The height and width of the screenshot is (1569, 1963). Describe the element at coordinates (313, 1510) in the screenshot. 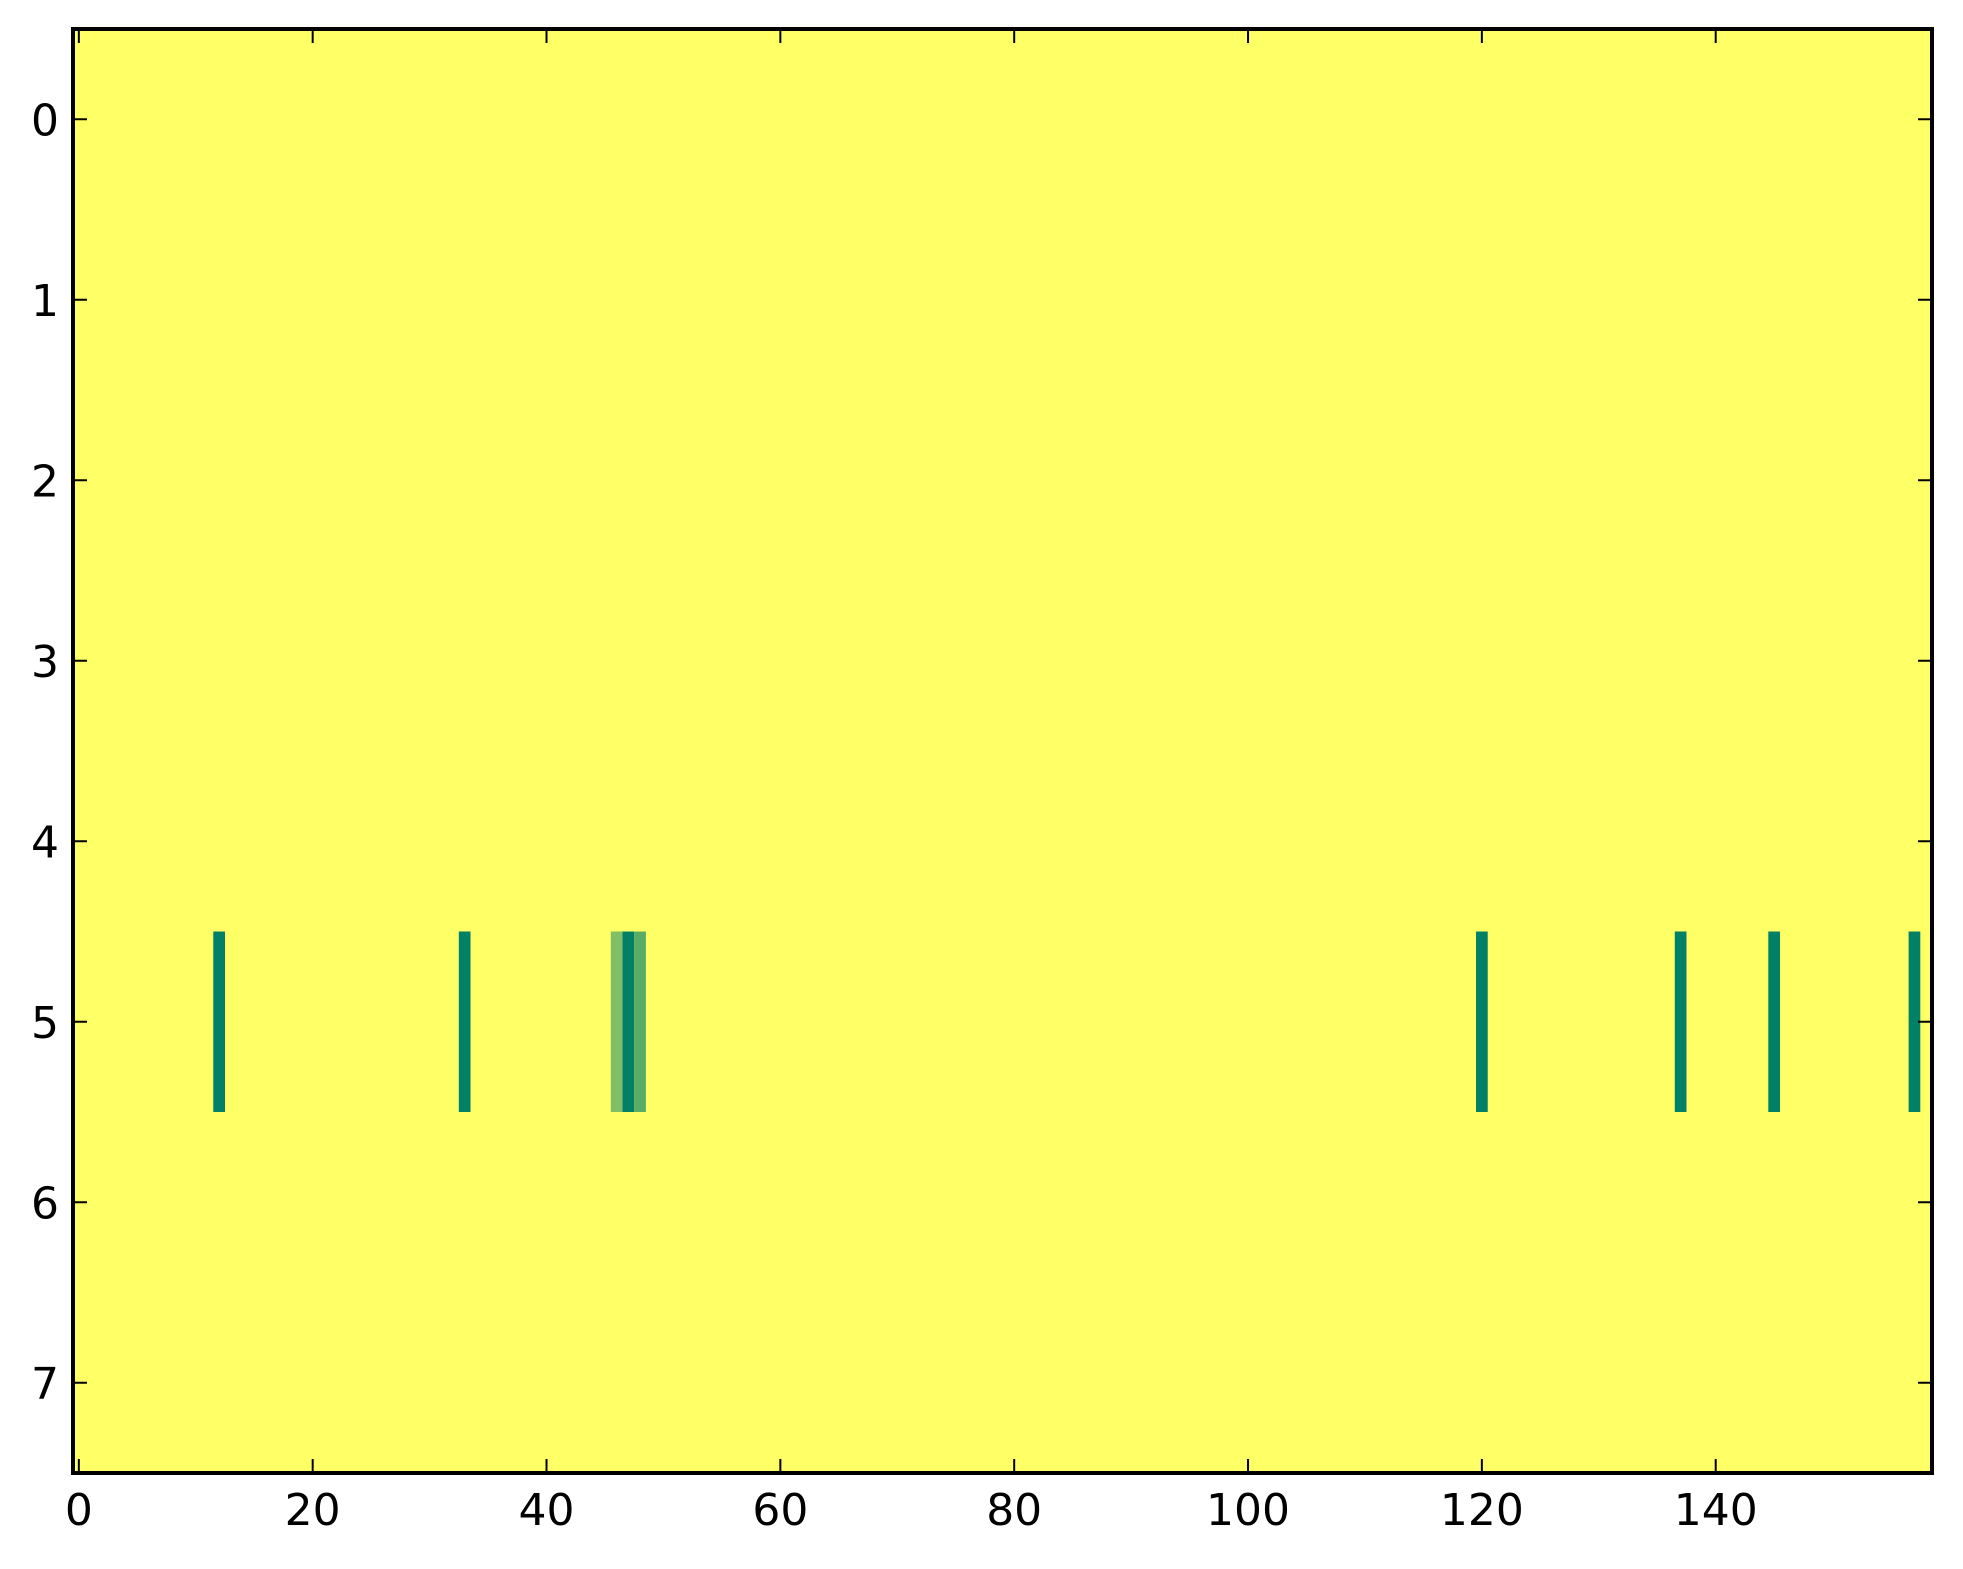

I see `x-tick-label: 20` at that location.